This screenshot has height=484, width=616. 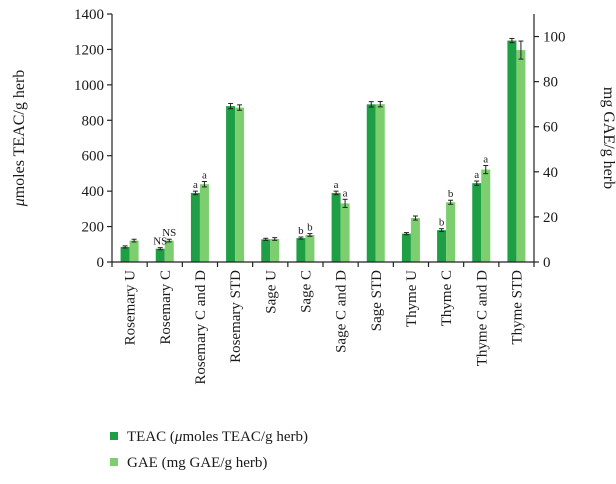 What do you see at coordinates (166, 307) in the screenshot?
I see `x-tick-label: Rosemary C` at bounding box center [166, 307].